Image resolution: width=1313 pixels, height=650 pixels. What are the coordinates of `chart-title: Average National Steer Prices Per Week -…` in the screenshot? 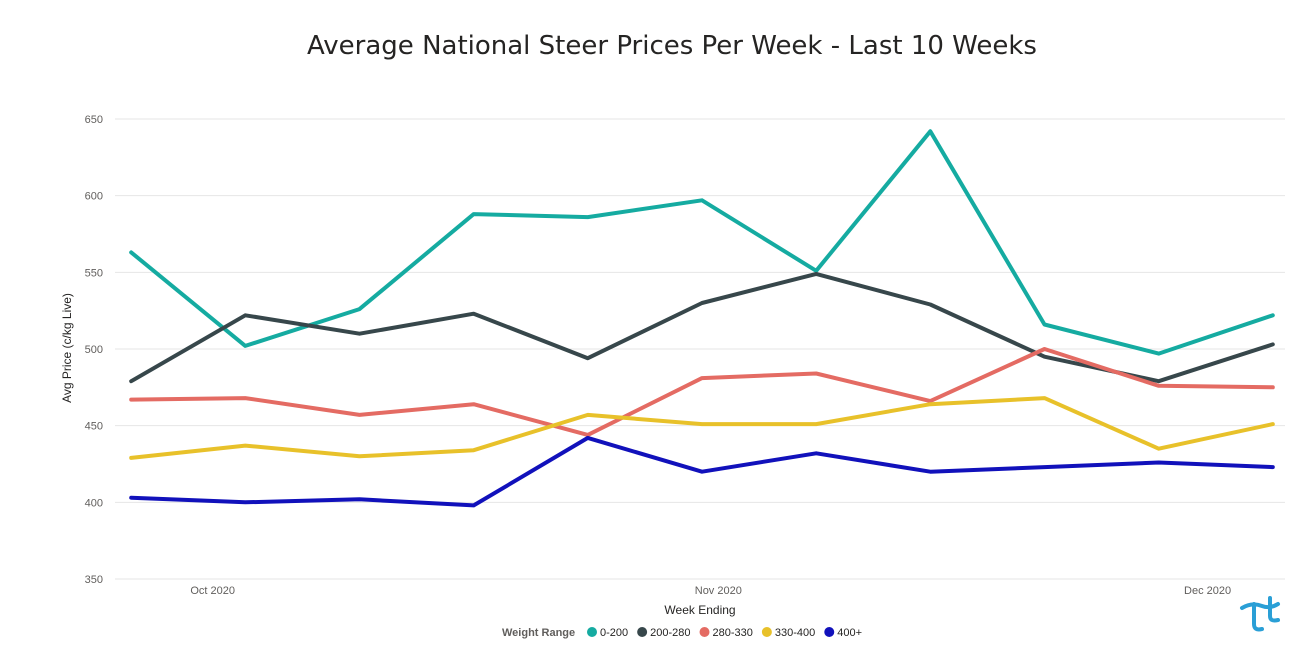 It's located at (672, 46).